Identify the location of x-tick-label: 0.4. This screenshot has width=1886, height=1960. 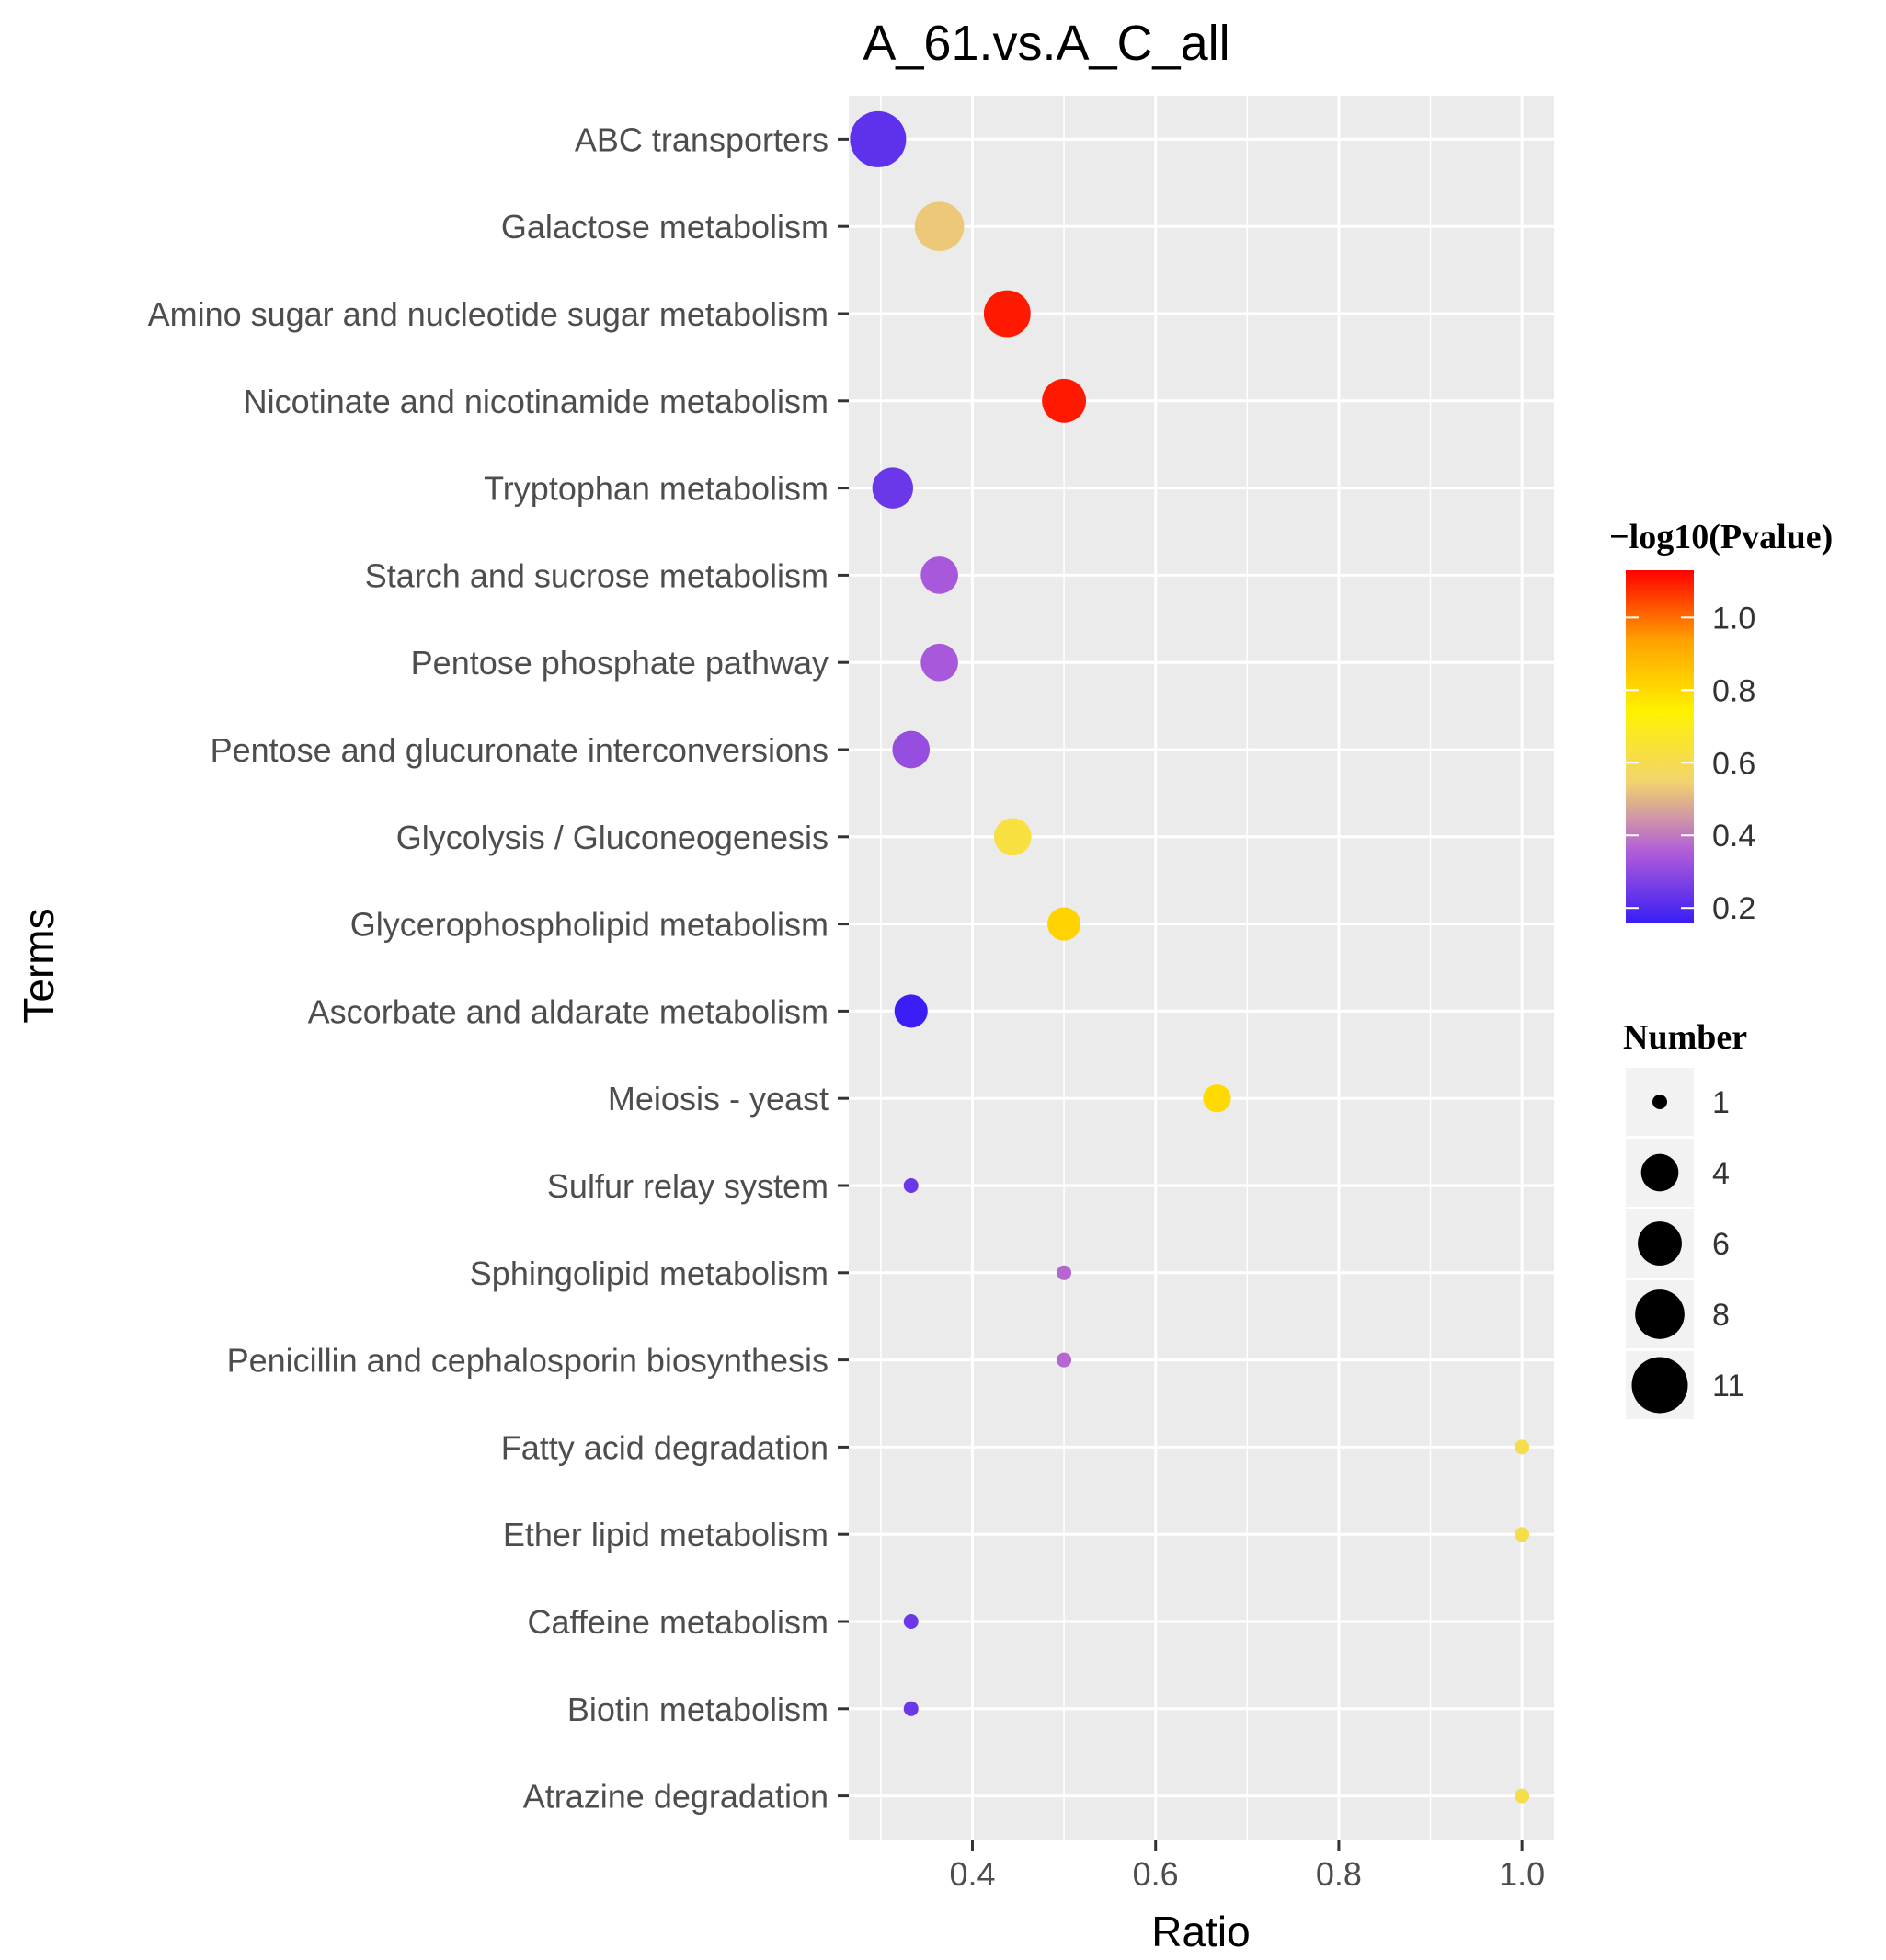
(972, 1874).